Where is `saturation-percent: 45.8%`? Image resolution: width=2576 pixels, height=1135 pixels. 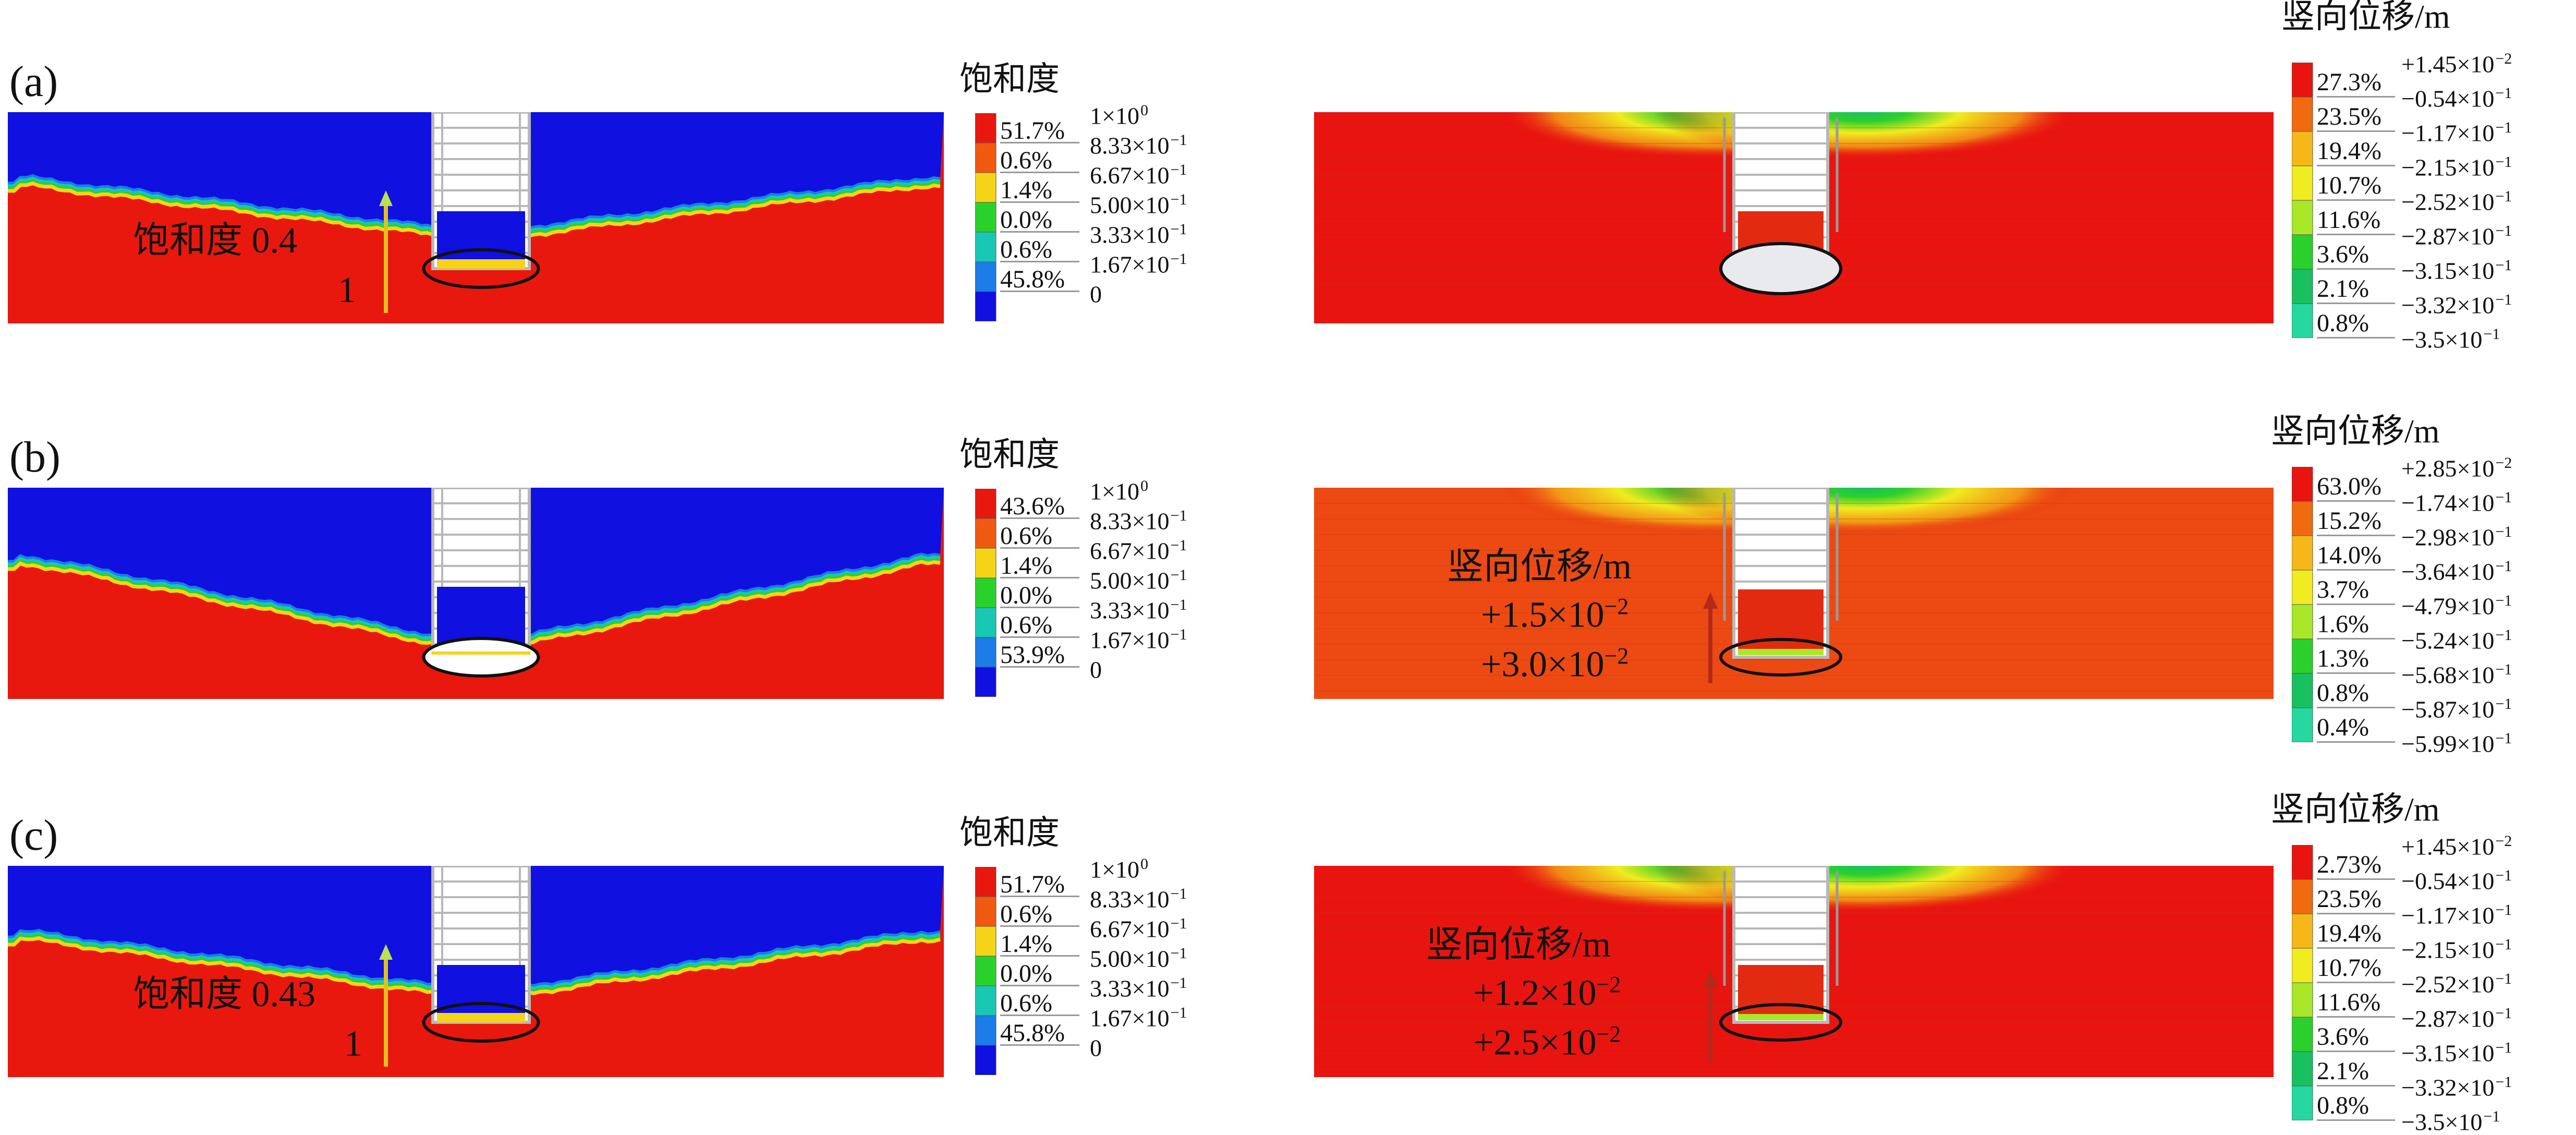 saturation-percent: 45.8% is located at coordinates (1032, 279).